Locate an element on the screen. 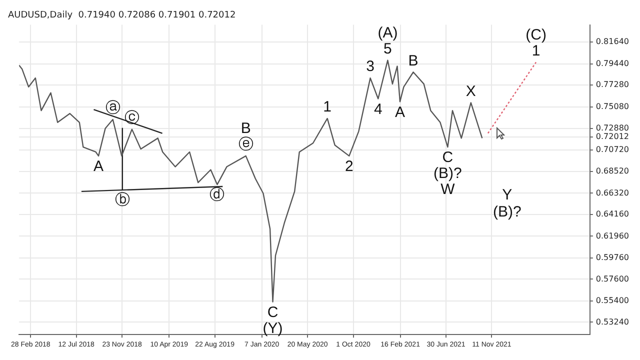 Image resolution: width=640 pixels, height=360 pixels. y-tick-label: 0.59760 is located at coordinates (613, 257).